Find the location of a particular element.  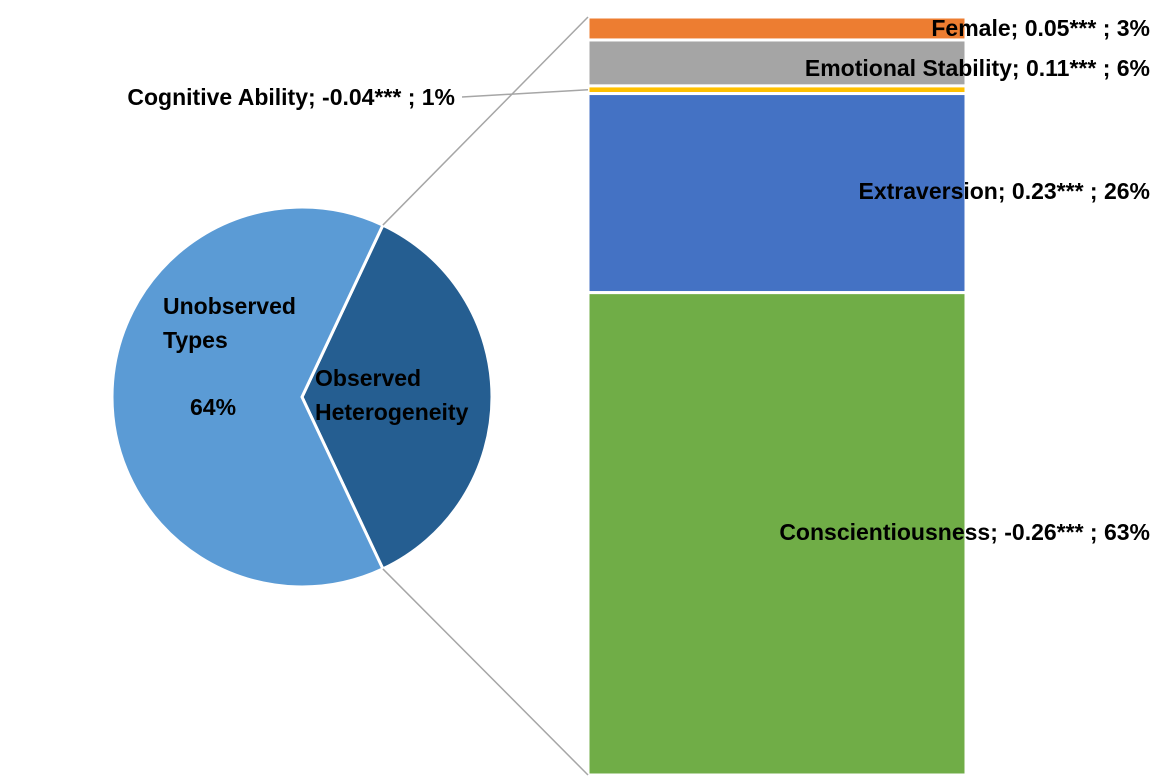

segment-label: Female; 0.05*** ; 3% is located at coordinates (1040, 28).